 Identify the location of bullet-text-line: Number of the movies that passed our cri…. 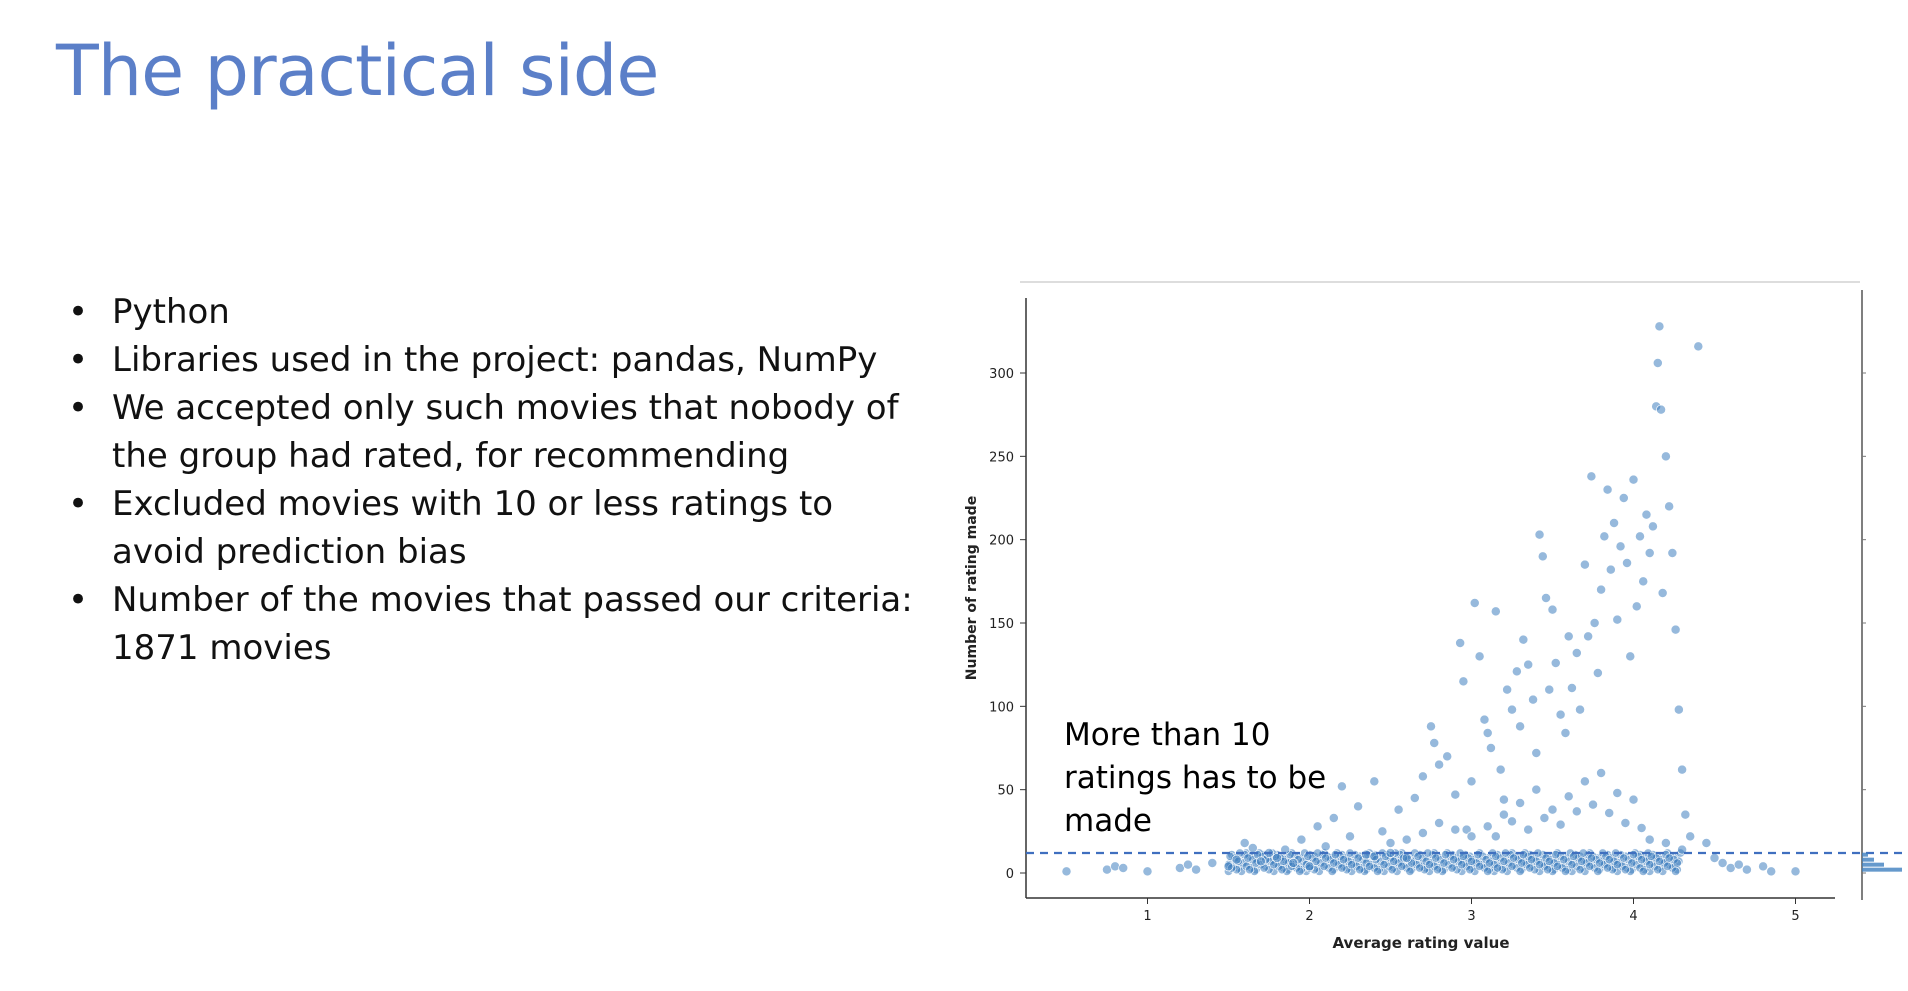
(512, 600).